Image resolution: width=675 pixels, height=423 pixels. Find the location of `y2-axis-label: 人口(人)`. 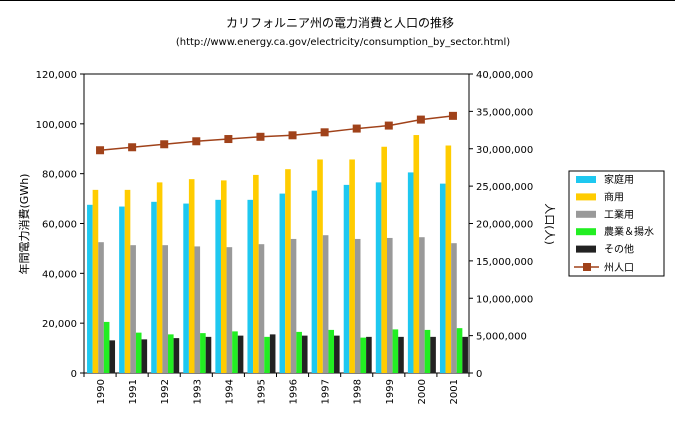

y2-axis-label: 人口(人) is located at coordinates (549, 224).